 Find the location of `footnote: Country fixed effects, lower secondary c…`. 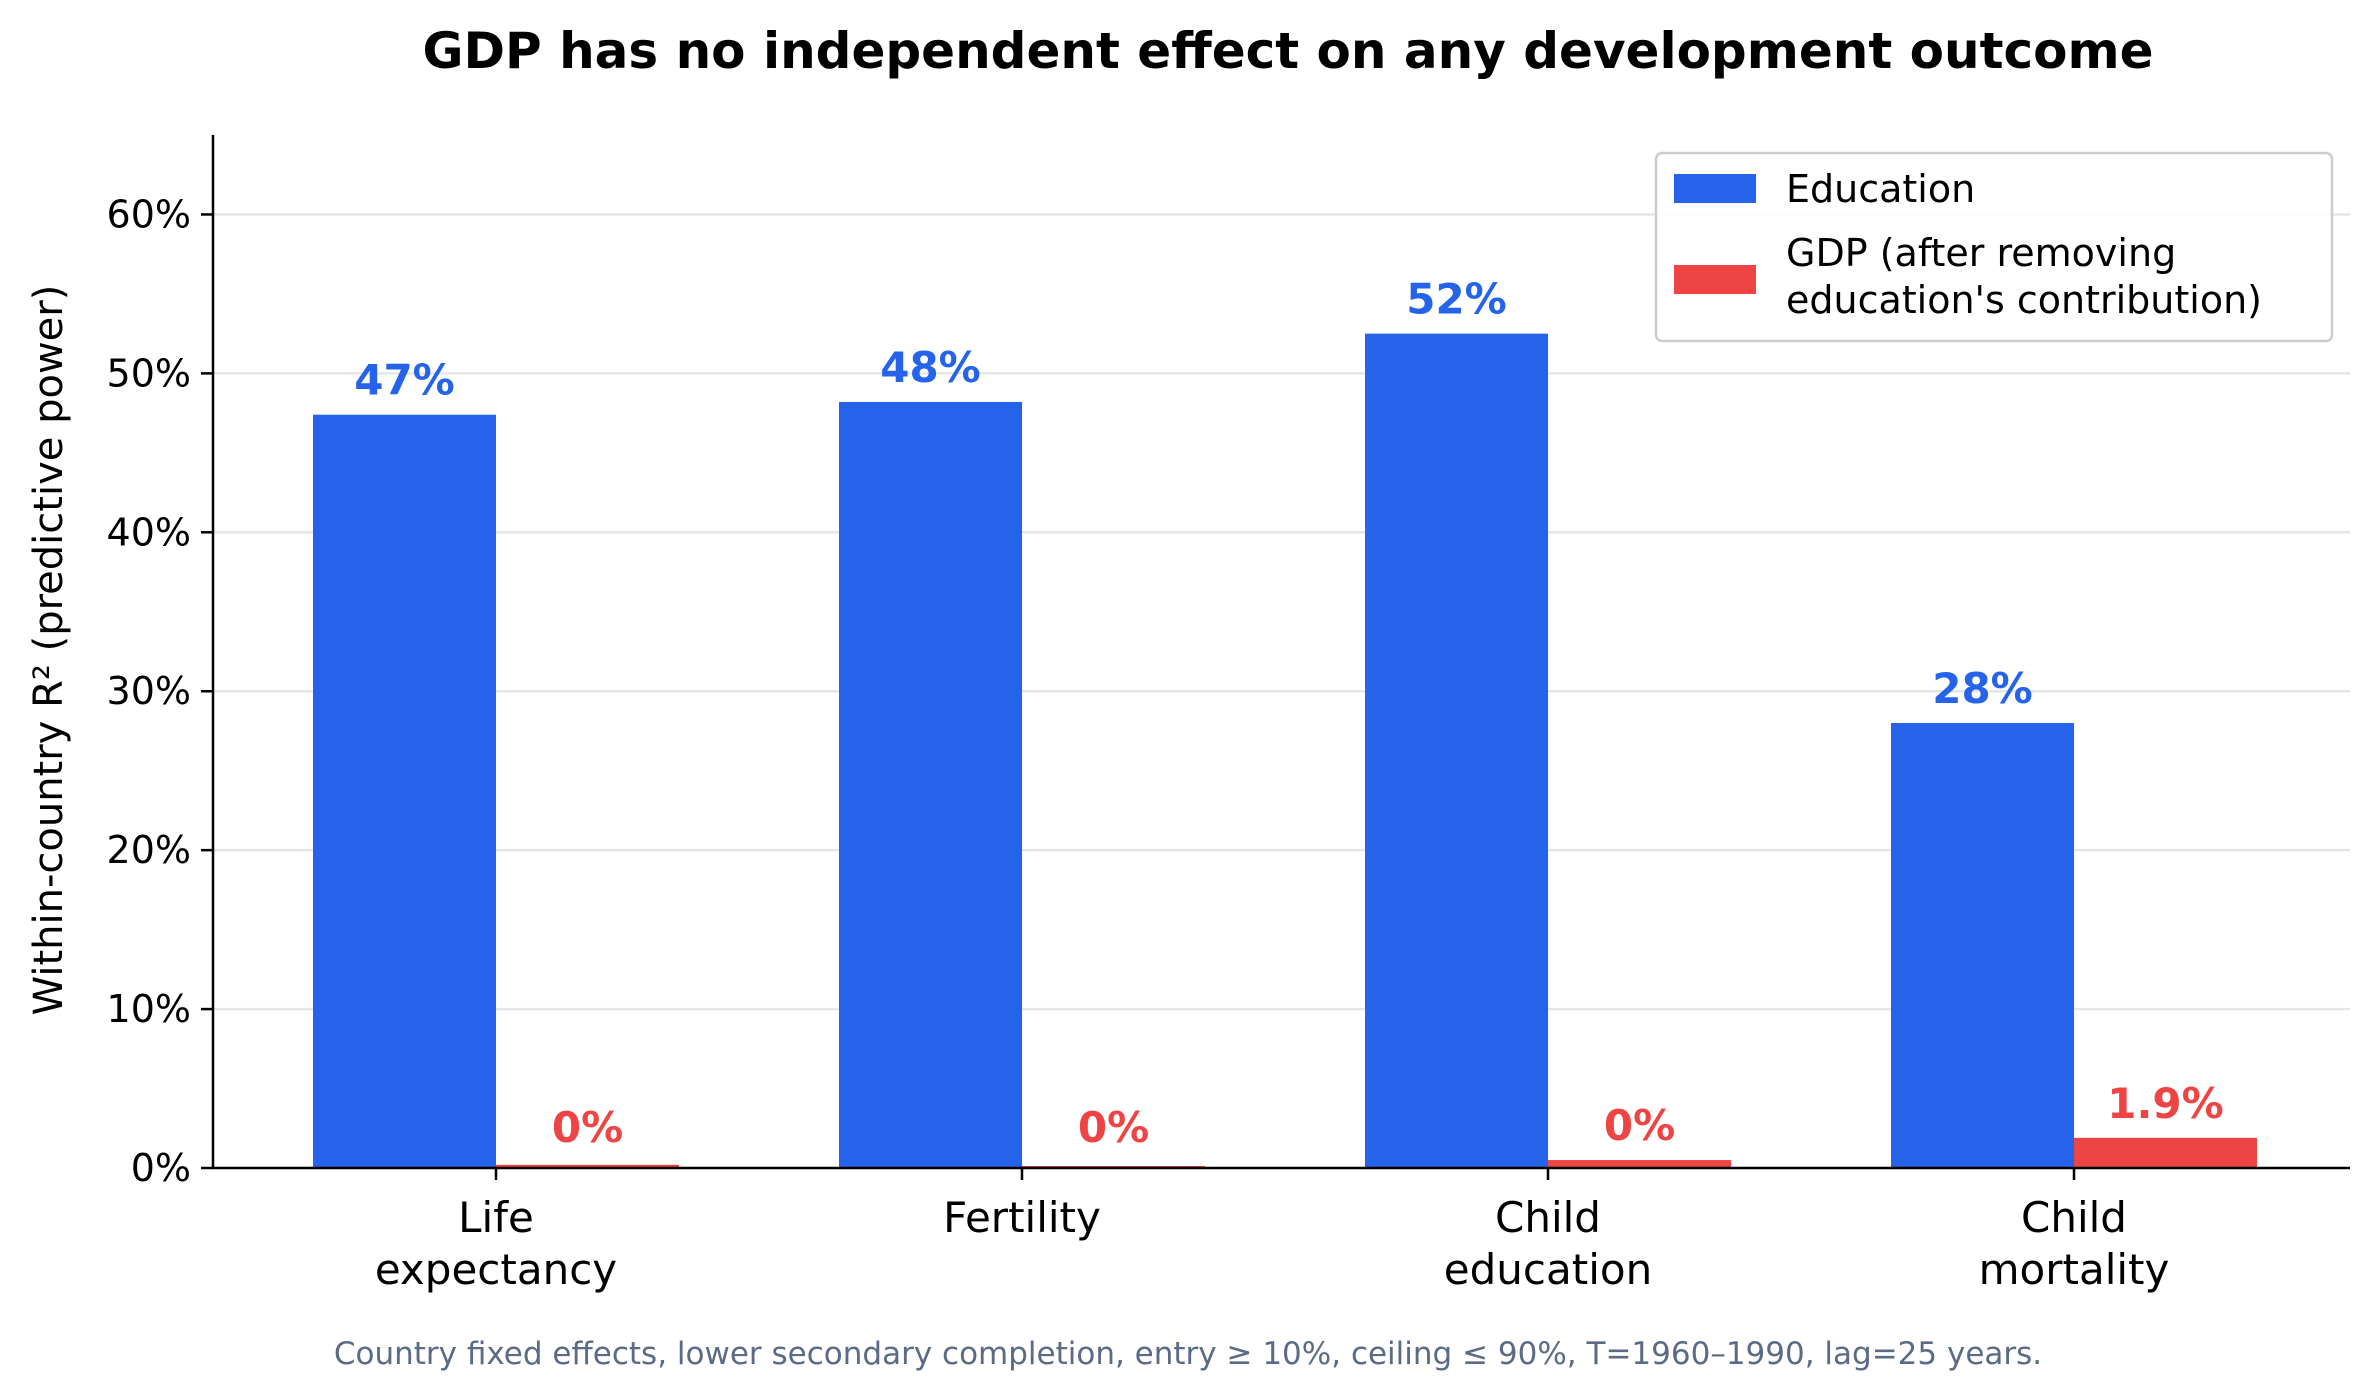

footnote: Country fixed effects, lower secondary c… is located at coordinates (1188, 1354).